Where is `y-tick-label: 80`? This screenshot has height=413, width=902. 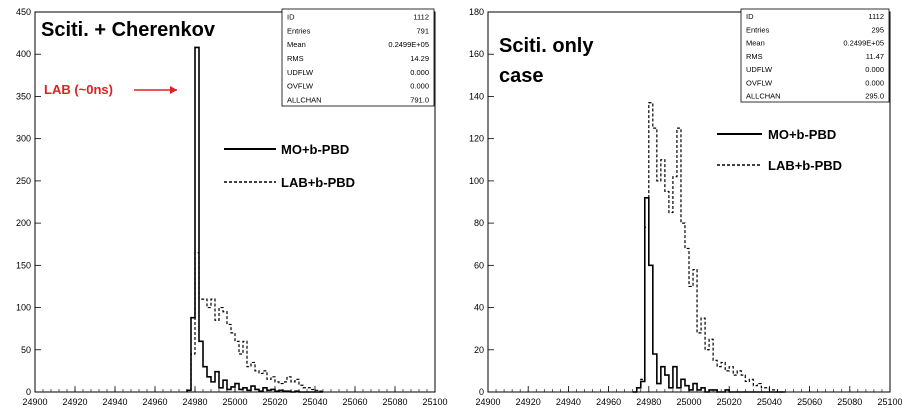
y-tick-label: 80 is located at coordinates (479, 223).